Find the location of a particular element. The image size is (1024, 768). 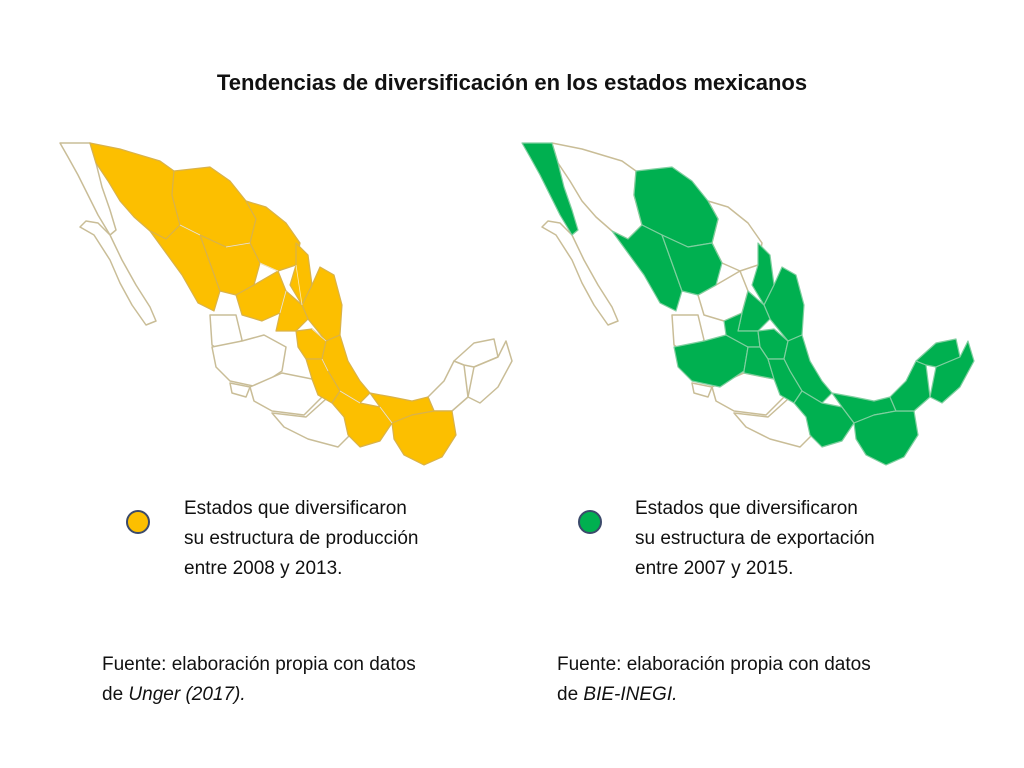

source-left-line2: de Unger (2017). is located at coordinates (259, 695).